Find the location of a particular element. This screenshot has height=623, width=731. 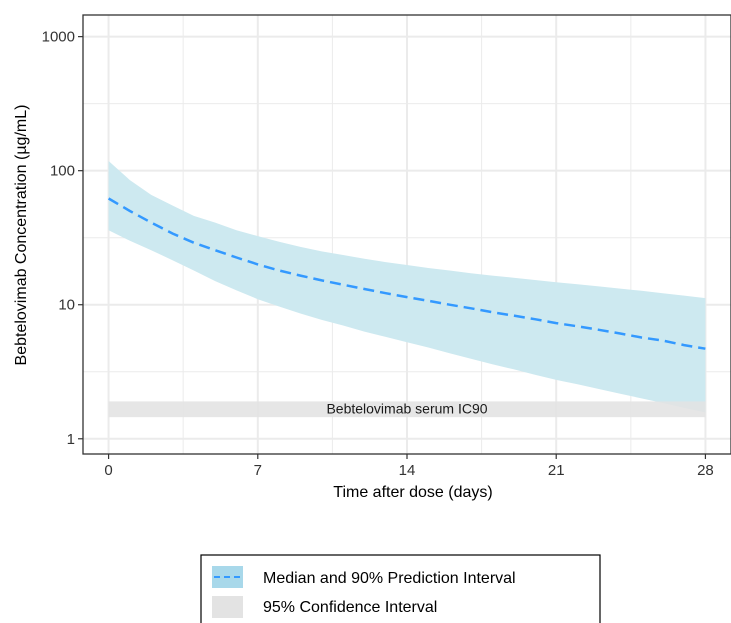

x-axis-title: Time after dose (days) is located at coordinates (412, 492).